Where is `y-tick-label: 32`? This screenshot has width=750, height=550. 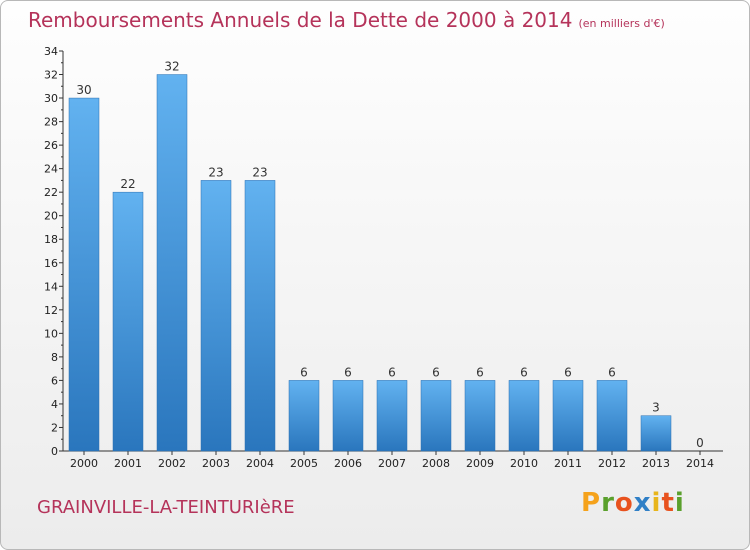 y-tick-label: 32 is located at coordinates (51, 75).